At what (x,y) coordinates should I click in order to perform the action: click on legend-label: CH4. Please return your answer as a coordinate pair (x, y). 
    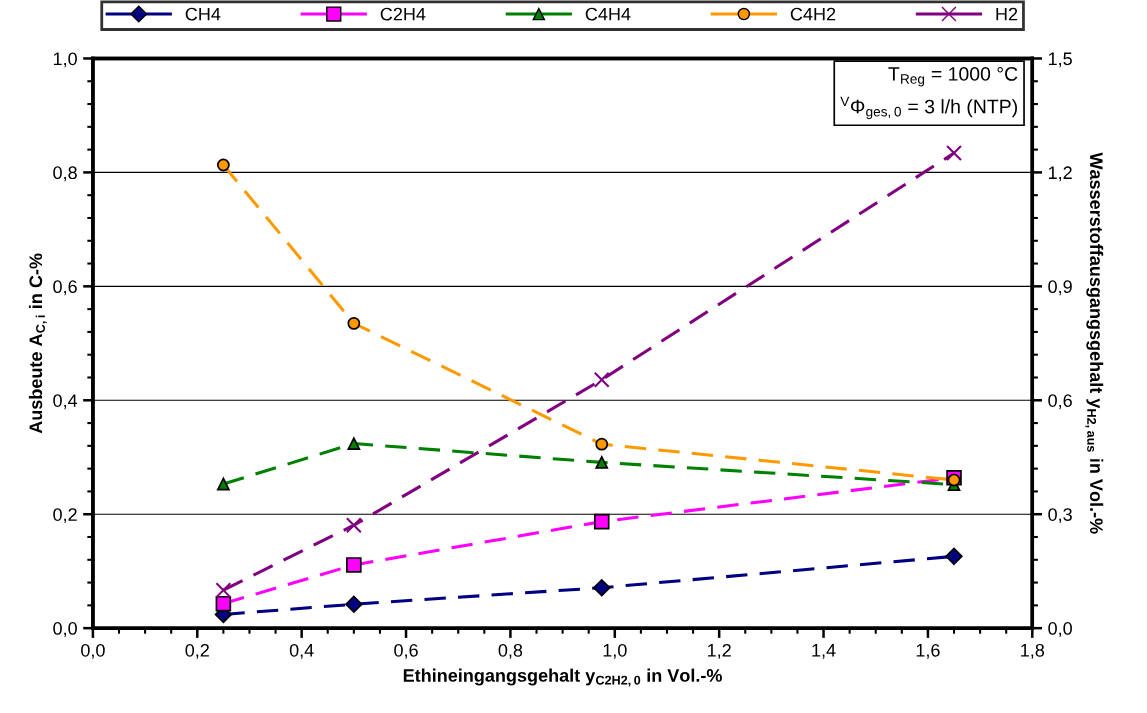
    Looking at the image, I should click on (203, 14).